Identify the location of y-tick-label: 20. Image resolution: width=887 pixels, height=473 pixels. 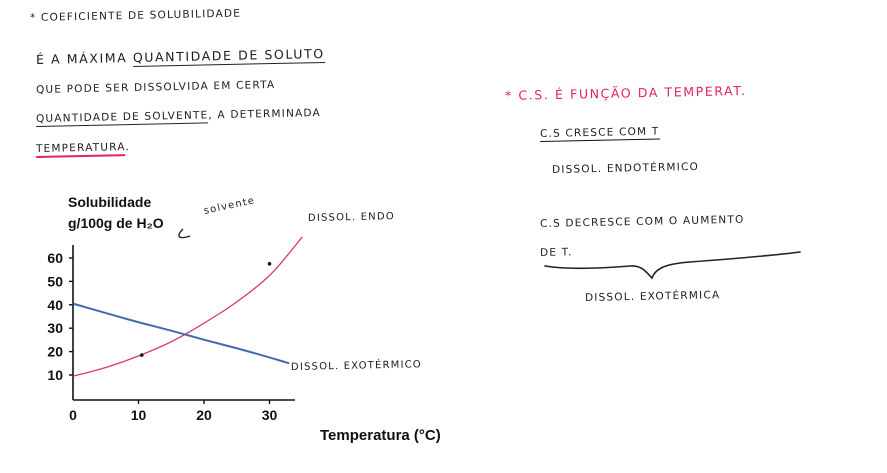
(55, 352).